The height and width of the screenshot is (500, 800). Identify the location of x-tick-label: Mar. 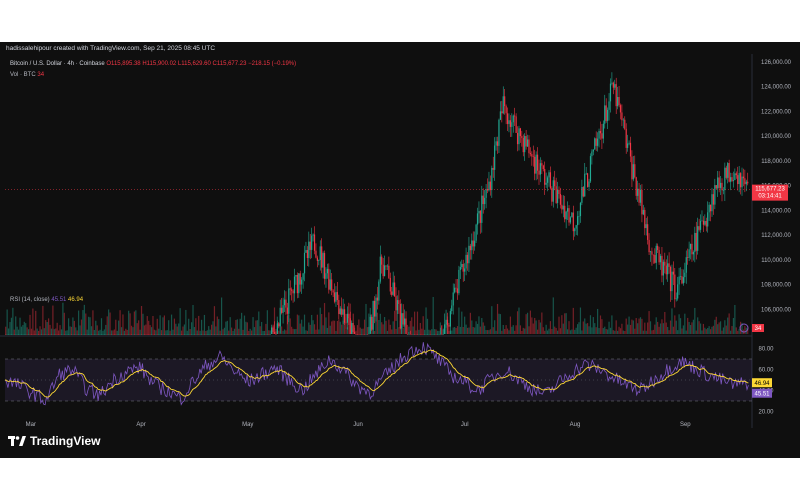
(31, 425).